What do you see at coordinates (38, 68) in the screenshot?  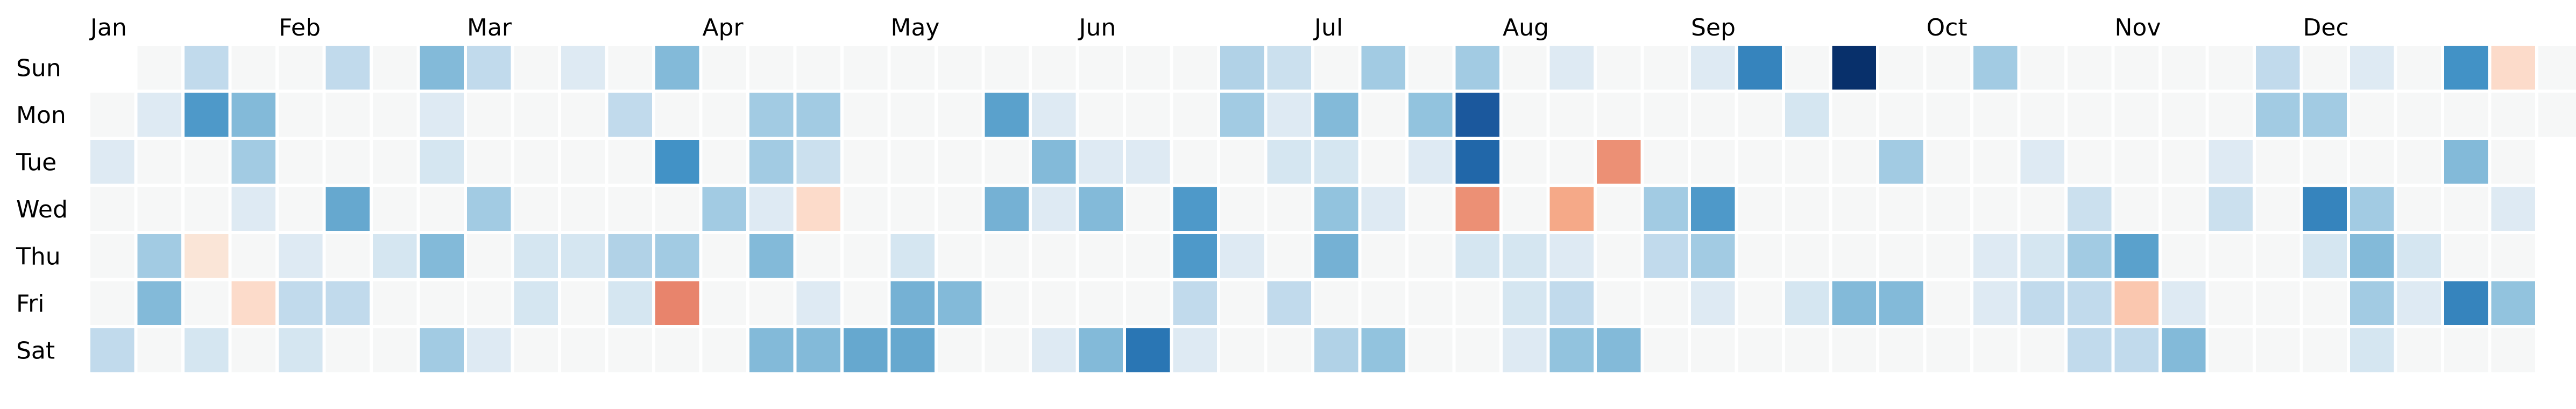 I see `weekday-label-sun: Sun` at bounding box center [38, 68].